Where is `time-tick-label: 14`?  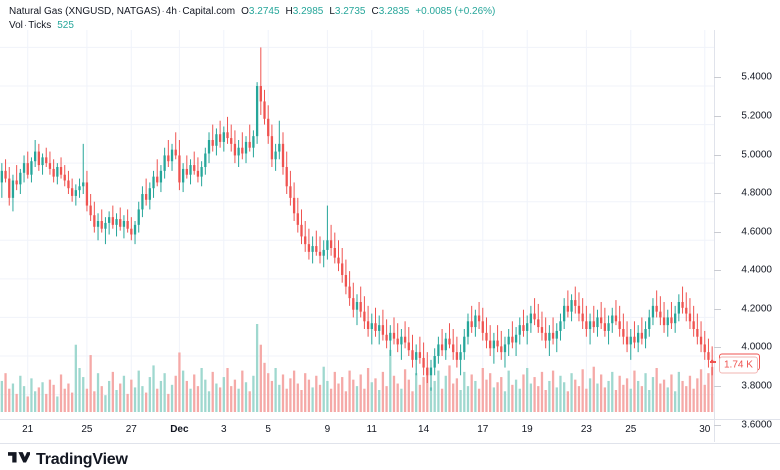
time-tick-label: 14 is located at coordinates (424, 429).